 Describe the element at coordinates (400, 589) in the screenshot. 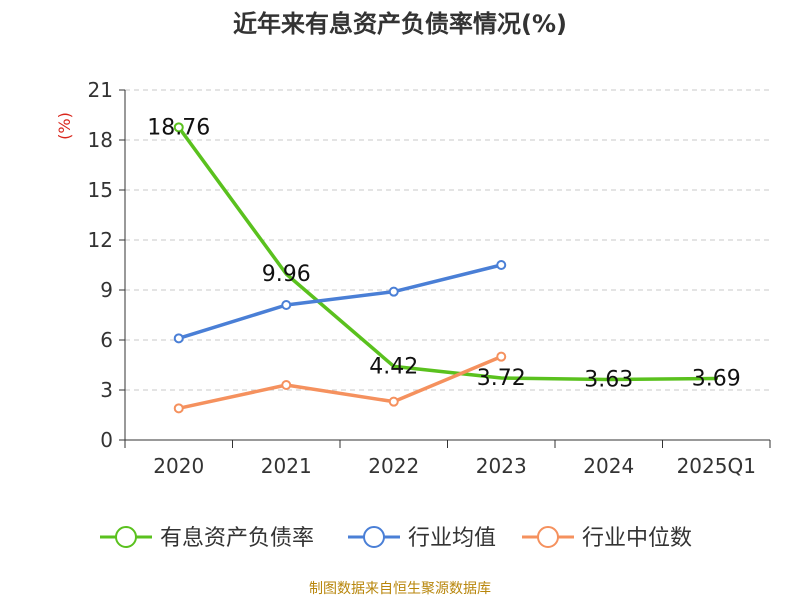

I see `data-source-note: 制图数据来自恒生聚源数据库` at that location.